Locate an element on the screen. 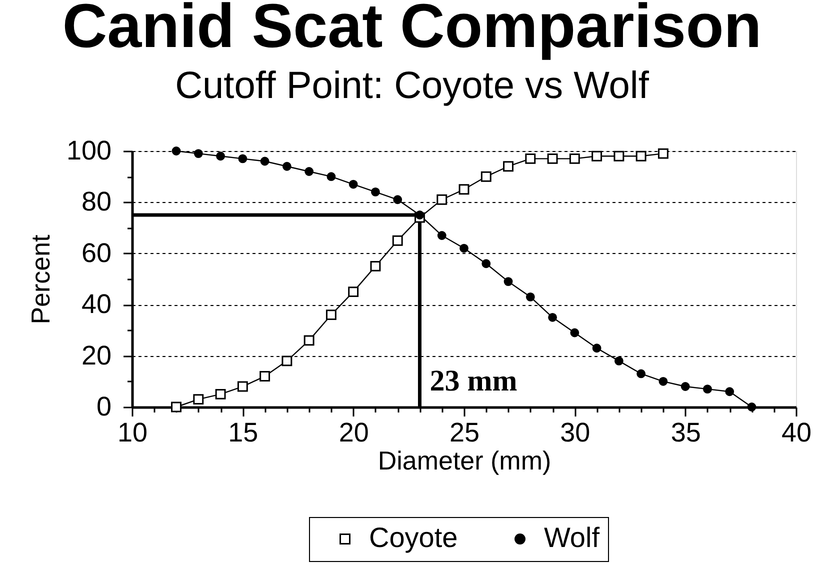  x-tick-label: 15 is located at coordinates (243, 433).